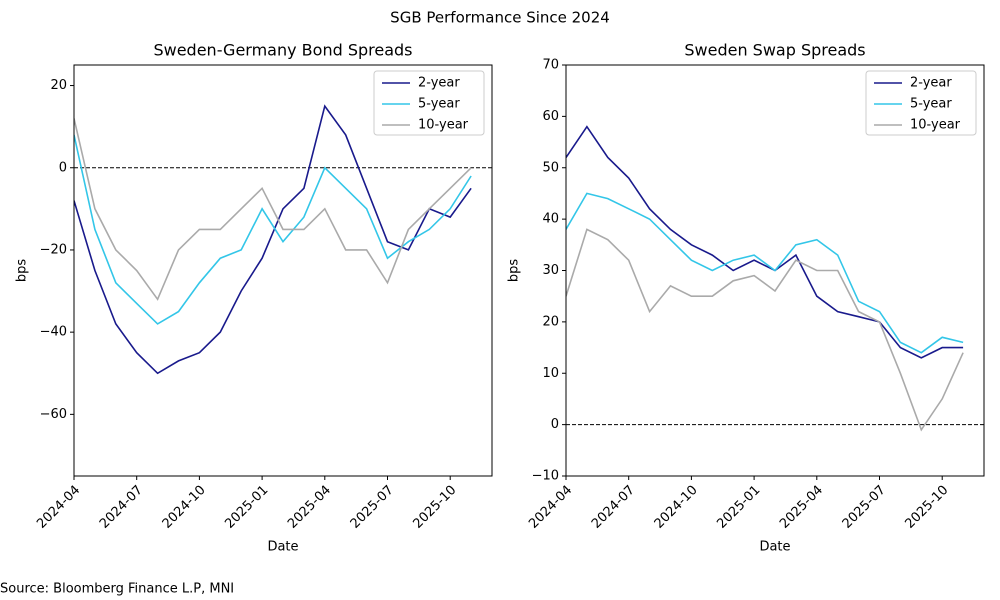 The width and height of the screenshot is (1000, 600). What do you see at coordinates (545, 476) in the screenshot?
I see `y-tick-label: −10` at bounding box center [545, 476].